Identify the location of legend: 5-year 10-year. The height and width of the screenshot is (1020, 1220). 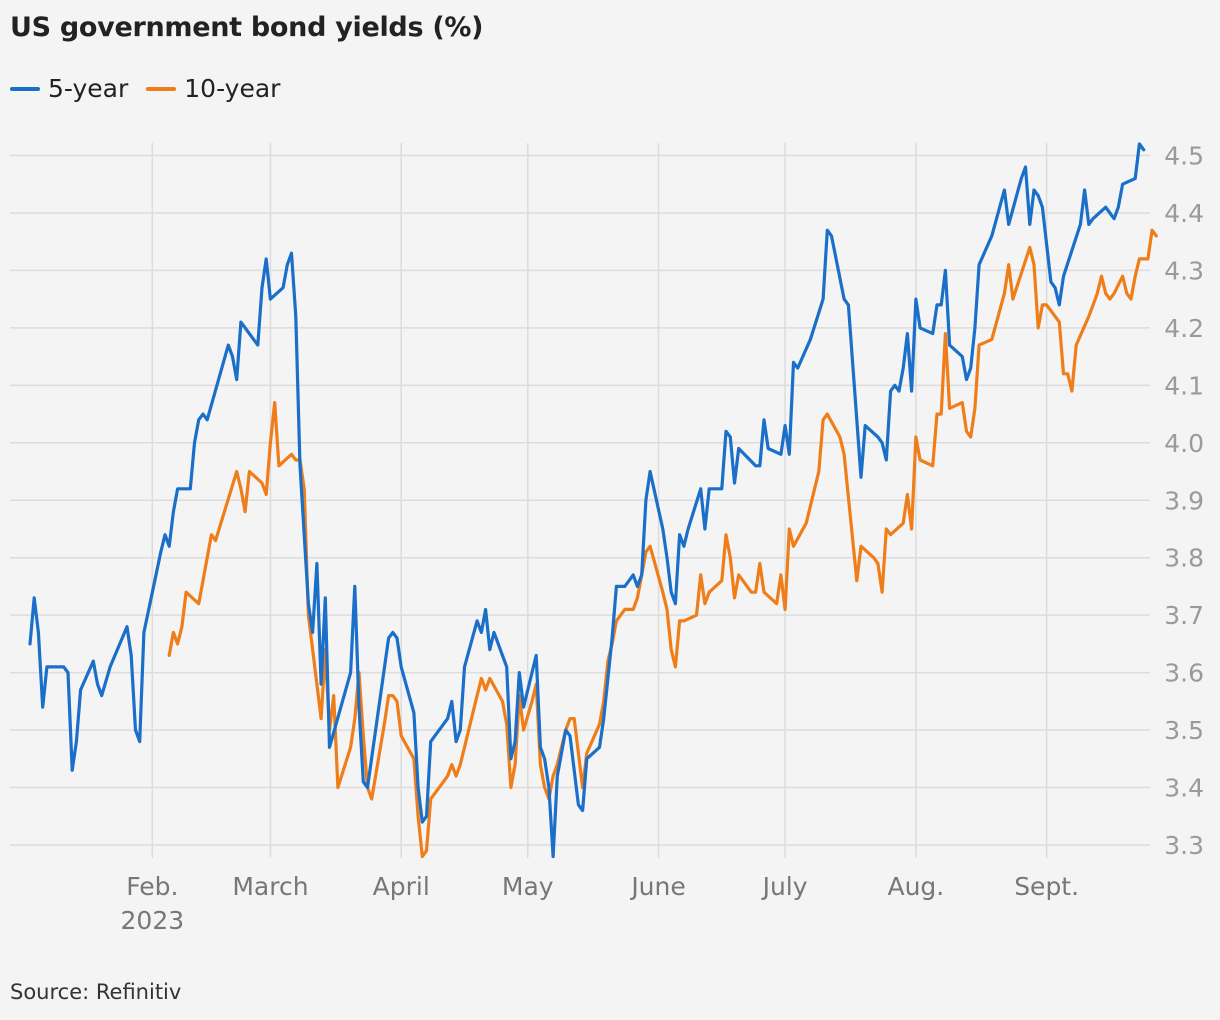
(145, 88).